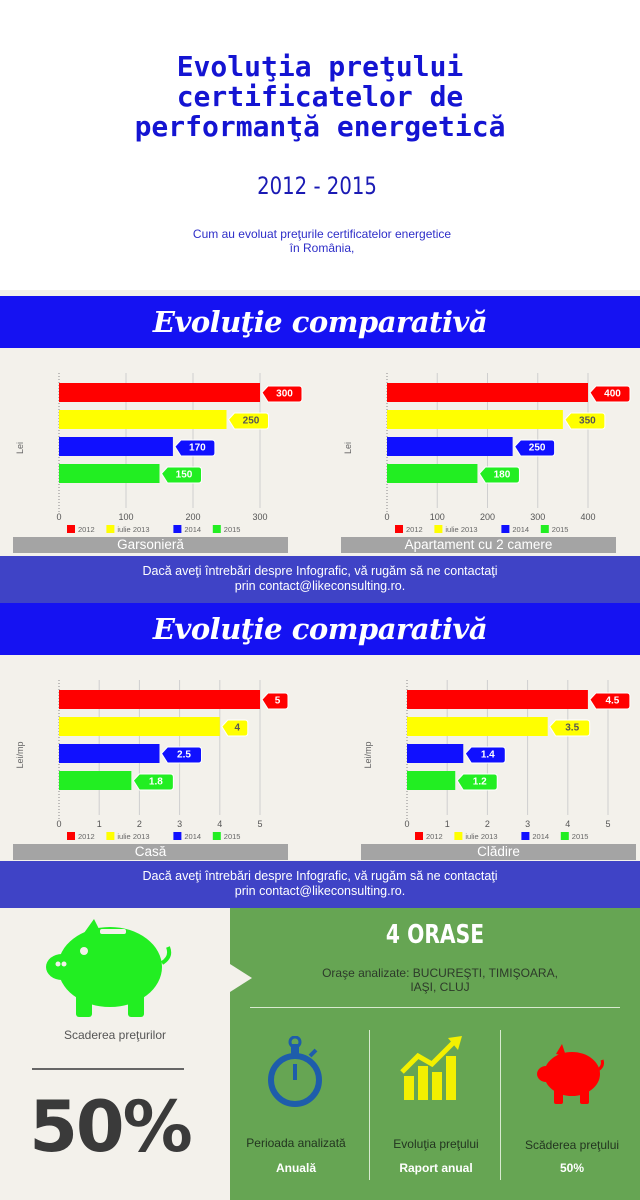 The height and width of the screenshot is (1200, 640). Describe the element at coordinates (498, 852) in the screenshot. I see `chart-caption: Clădire` at that location.